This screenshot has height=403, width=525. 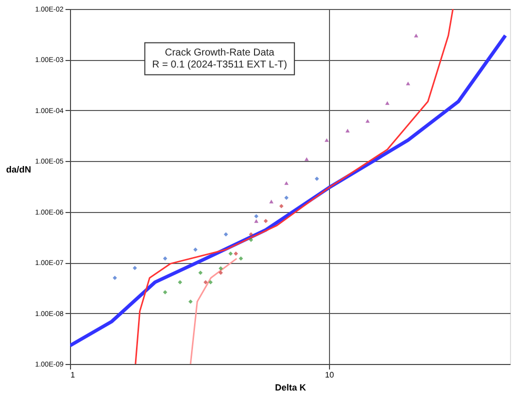 I want to click on y-axis-title: da/dN, so click(x=19, y=169).